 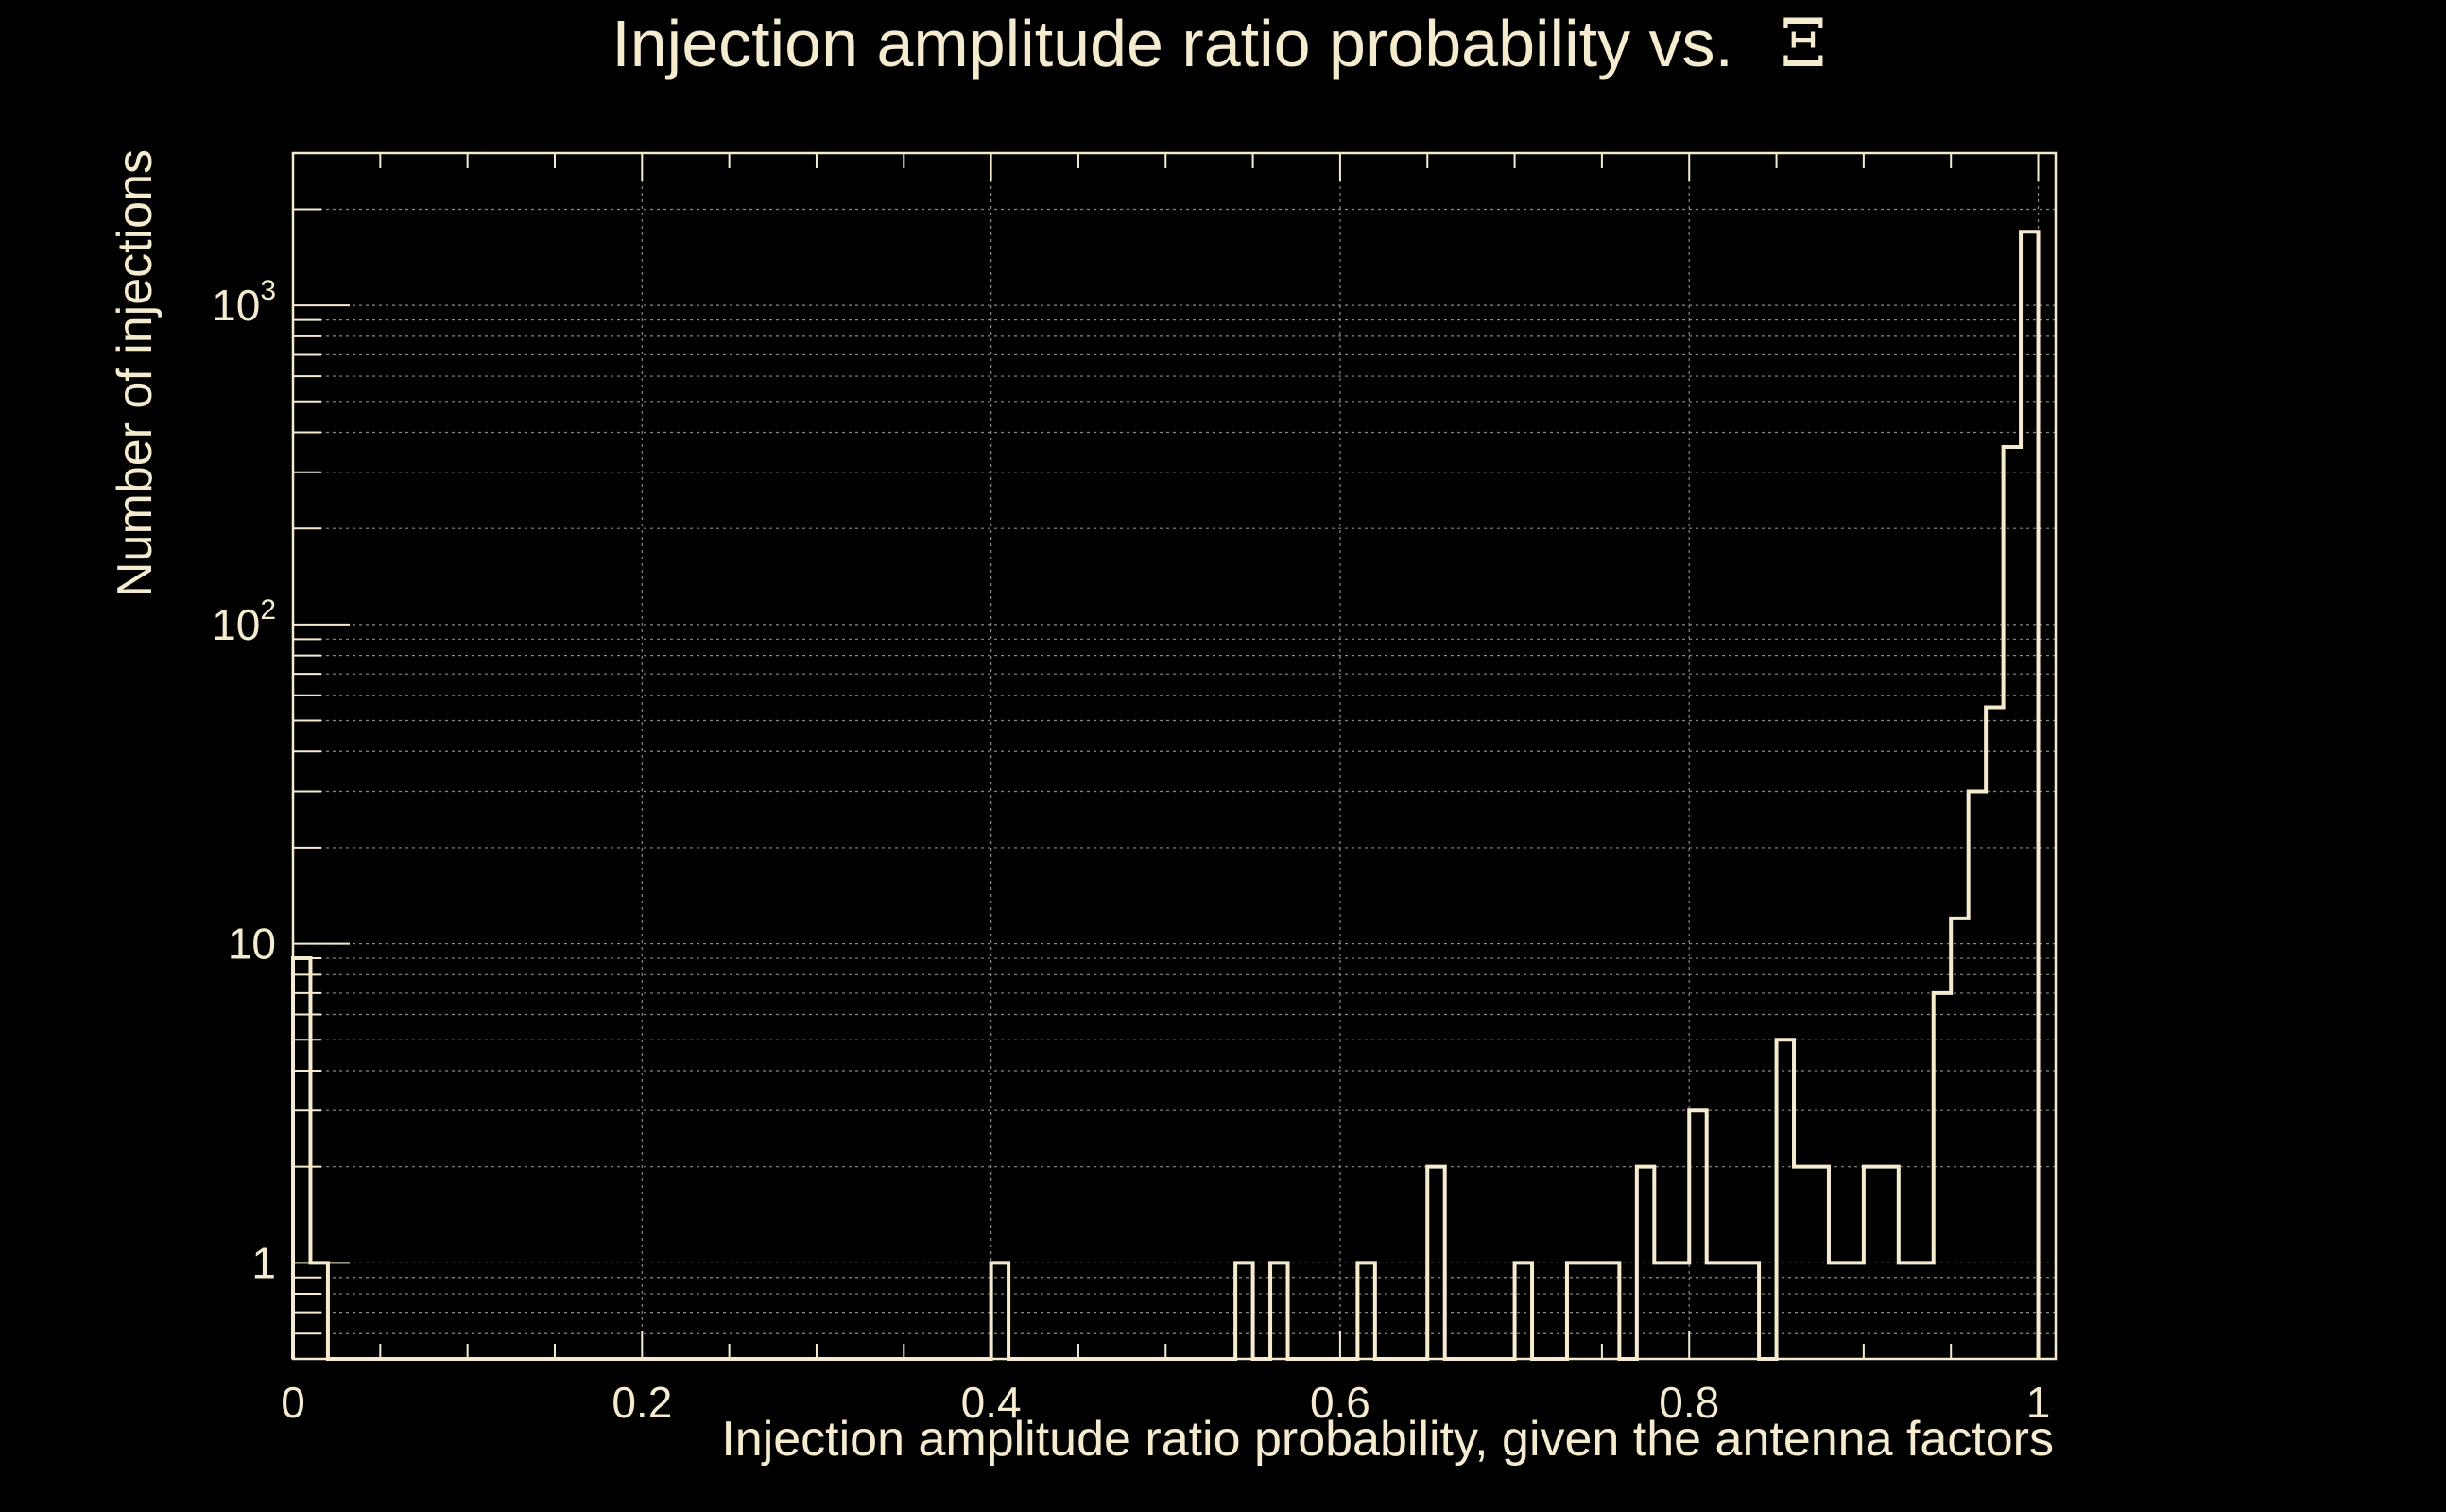 What do you see at coordinates (293, 1402) in the screenshot?
I see `x-tick-label-0: 0` at bounding box center [293, 1402].